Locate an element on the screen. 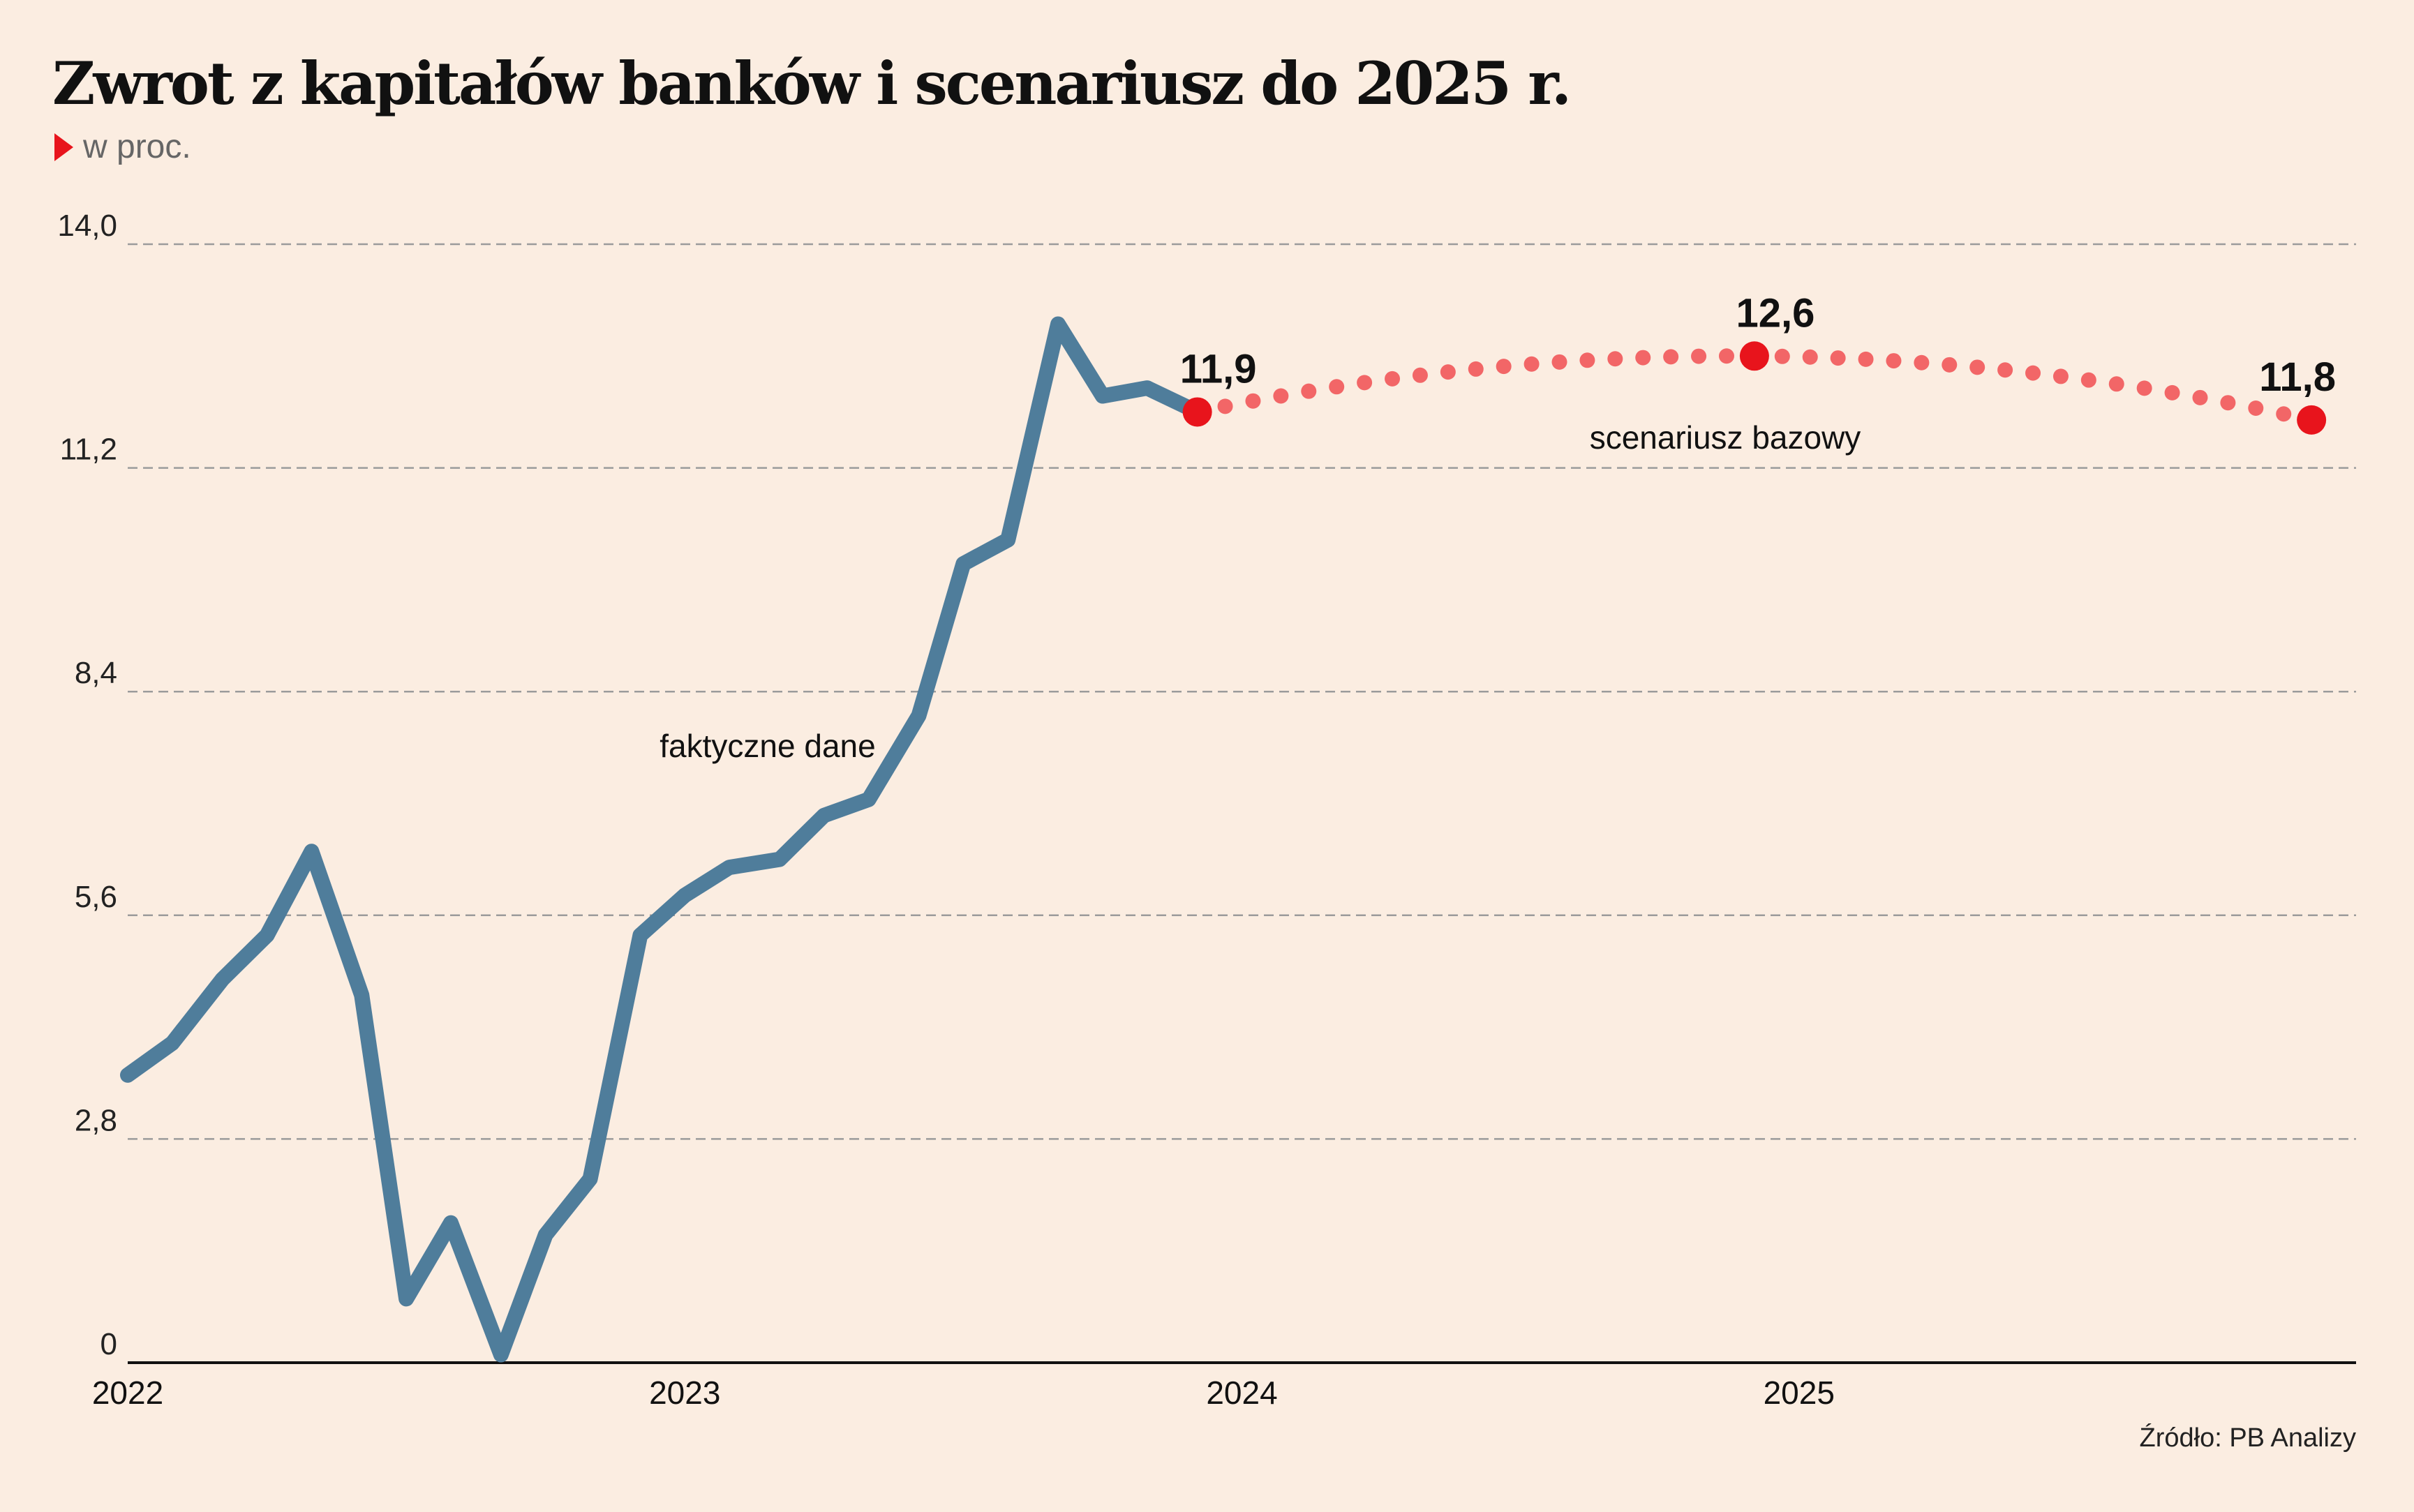 This screenshot has height=1512, width=2414. x-tick-label: 2024 is located at coordinates (1241, 1393).